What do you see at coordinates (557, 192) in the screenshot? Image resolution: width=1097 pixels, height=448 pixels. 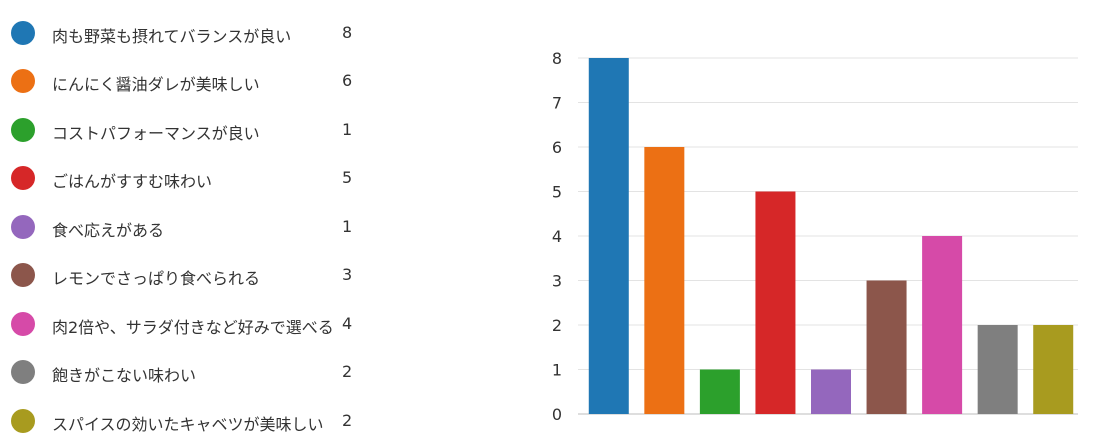 I see `y-tick-label: 5` at bounding box center [557, 192].